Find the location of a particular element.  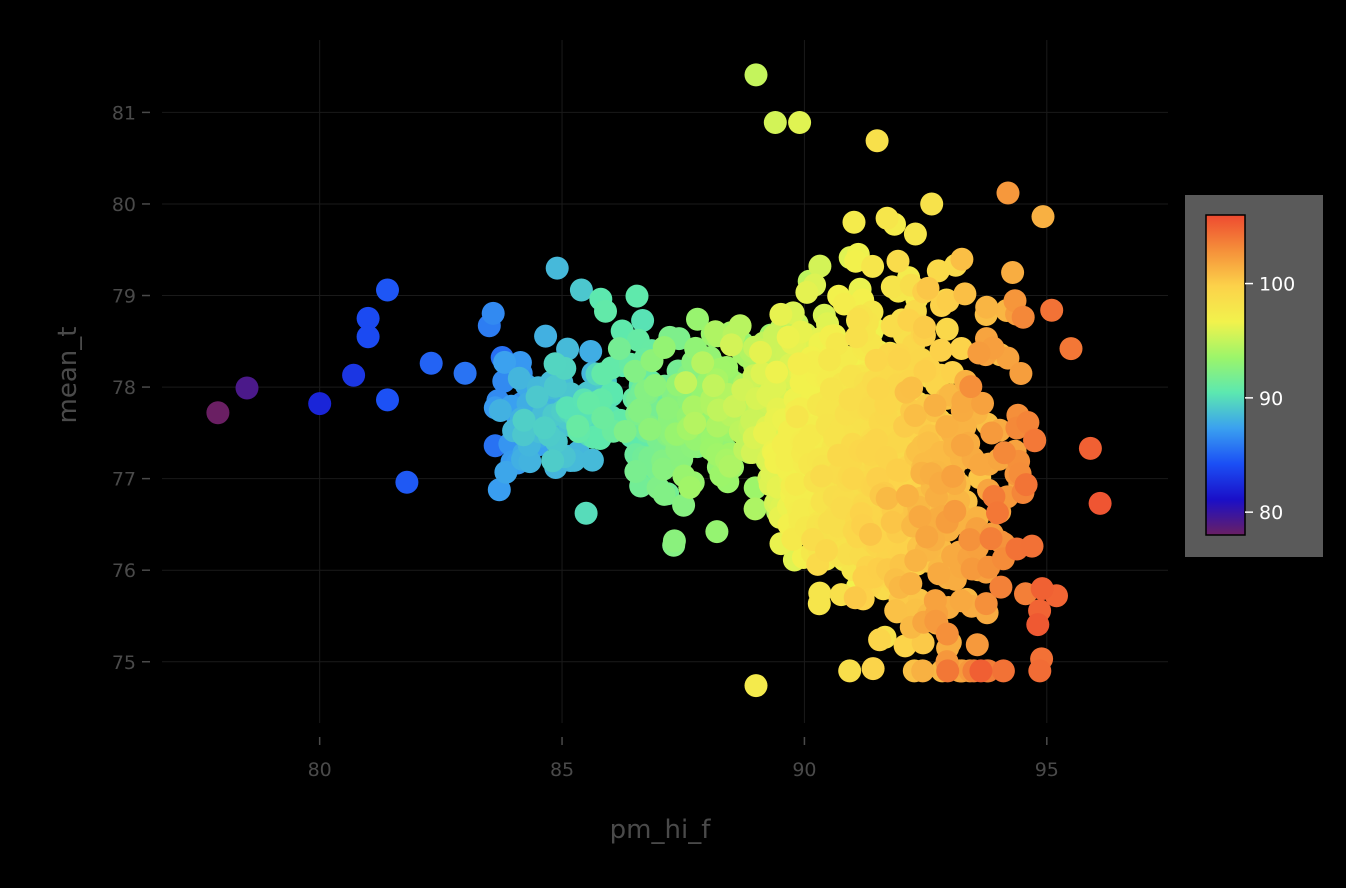

x-tick-label: 80 is located at coordinates (320, 770).